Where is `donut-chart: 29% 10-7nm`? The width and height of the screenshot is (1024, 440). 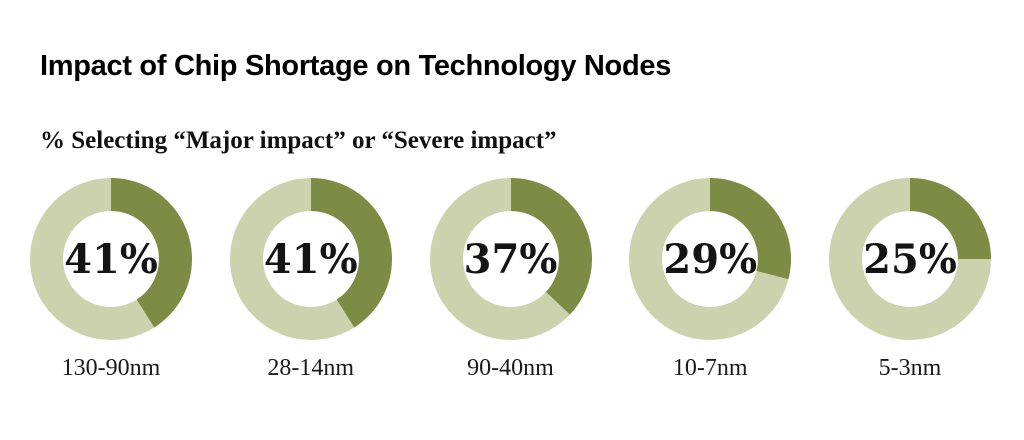 donut-chart: 29% 10-7nm is located at coordinates (710, 280).